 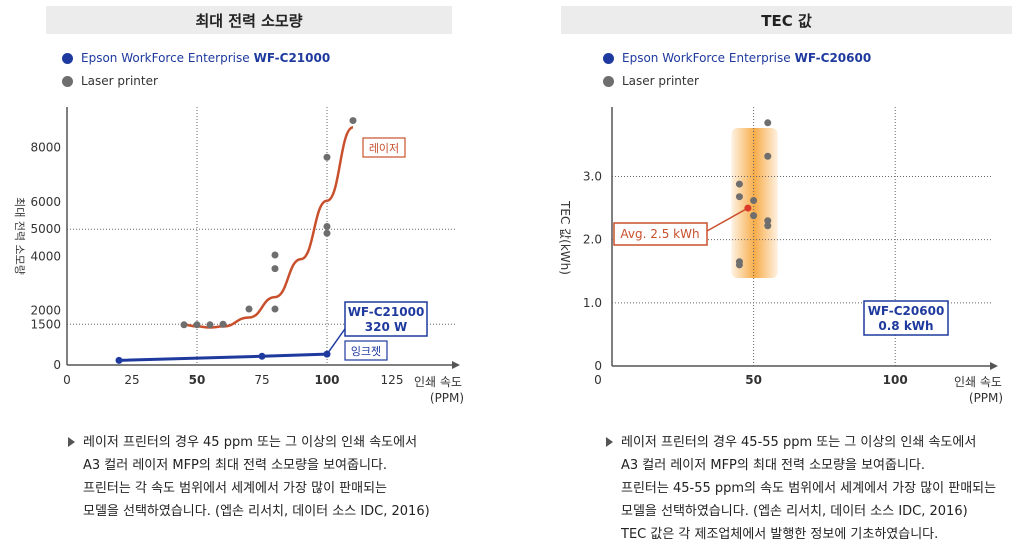 I want to click on description-line: 레이저 프린터의 경우 45-55 ppm 또는 그 이상의 인쇄 속도에서, so click(x=801, y=442).